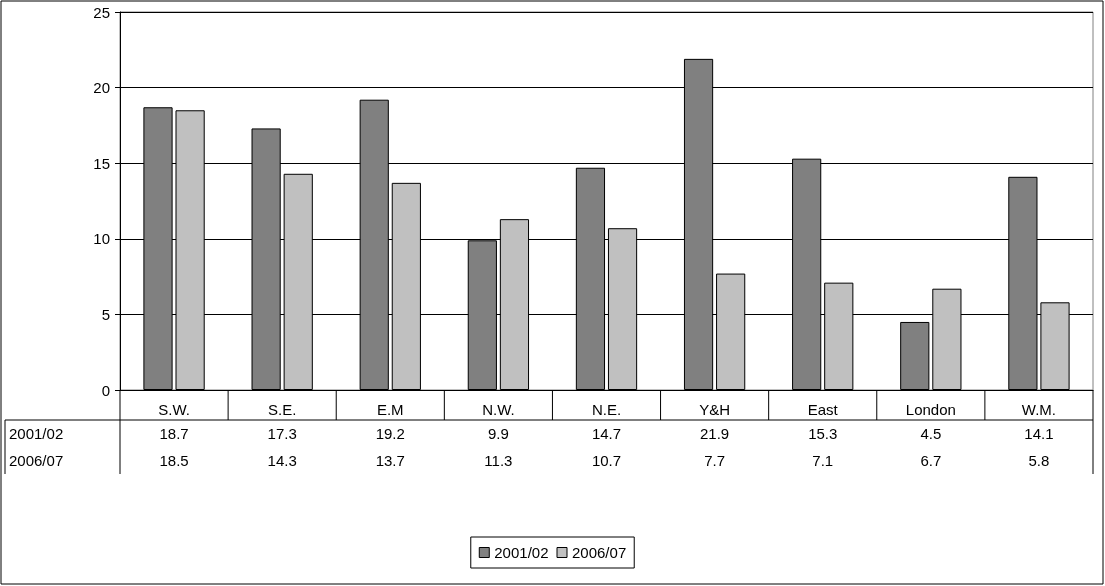 This screenshot has width=1105, height=586. I want to click on data-label: 7.7, so click(715, 460).